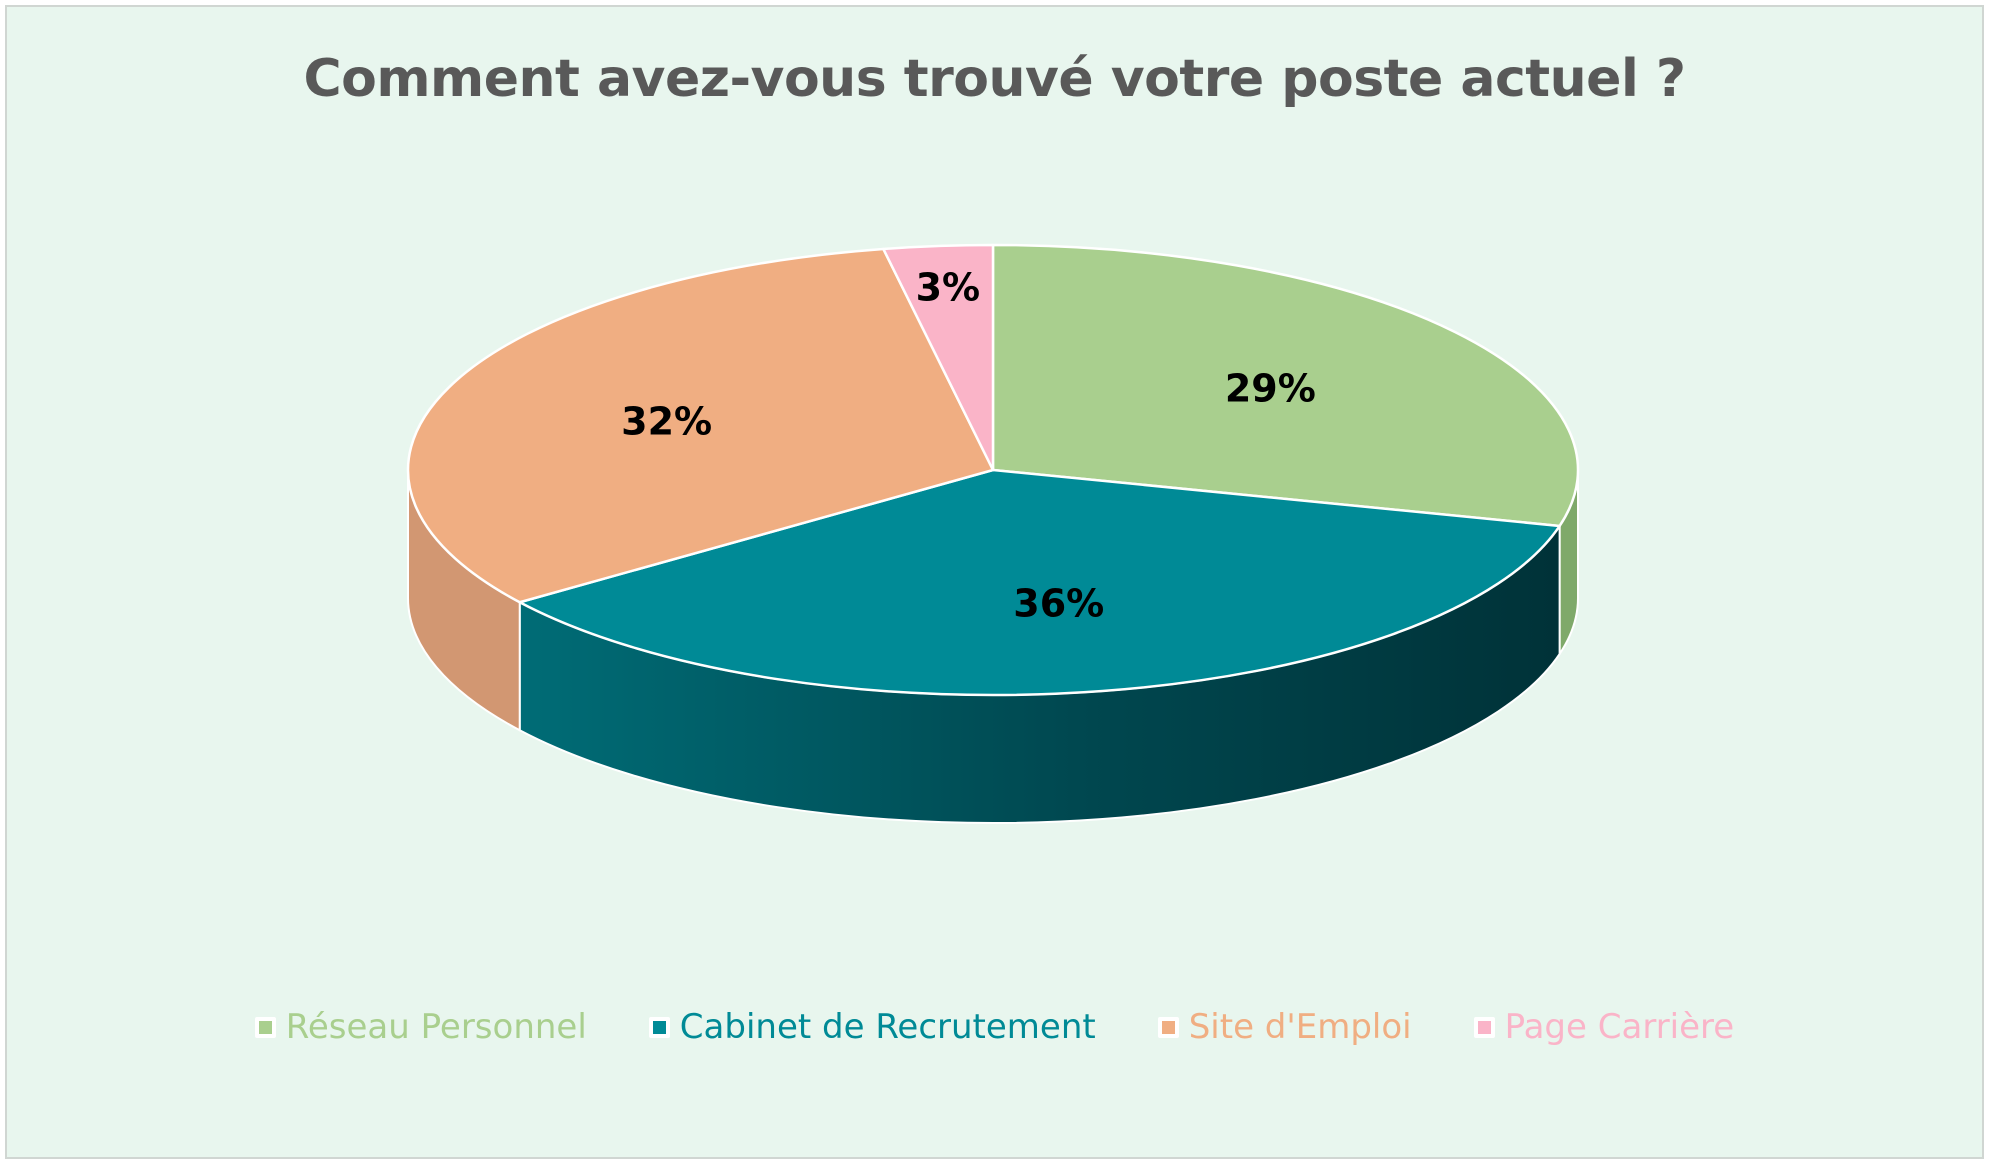 The width and height of the screenshot is (1993, 1168). Describe the element at coordinates (1619, 1027) in the screenshot. I see `legend-label-page-carriere: Page Carrière` at that location.